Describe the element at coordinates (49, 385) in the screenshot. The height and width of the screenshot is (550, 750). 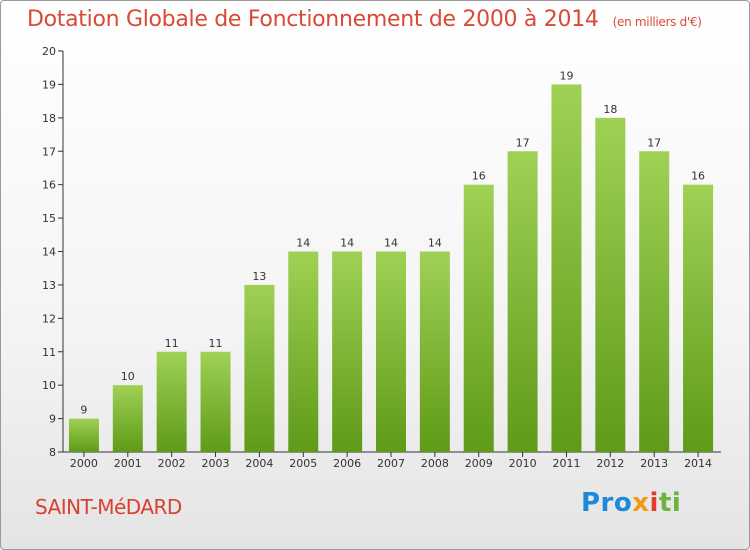
I see `y-tick-label: 10` at that location.